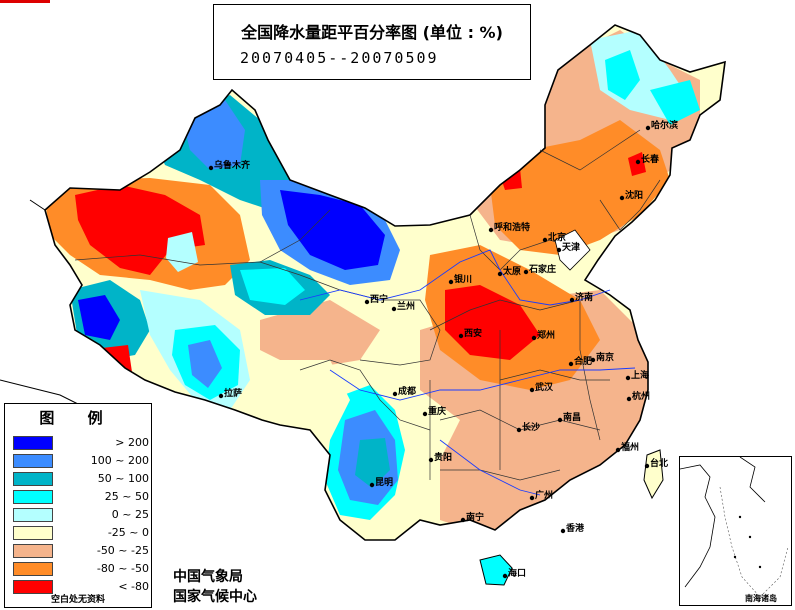 This screenshot has height=610, width=795. What do you see at coordinates (126, 496) in the screenshot?
I see `legend-label: 25 ~ 50` at bounding box center [126, 496].